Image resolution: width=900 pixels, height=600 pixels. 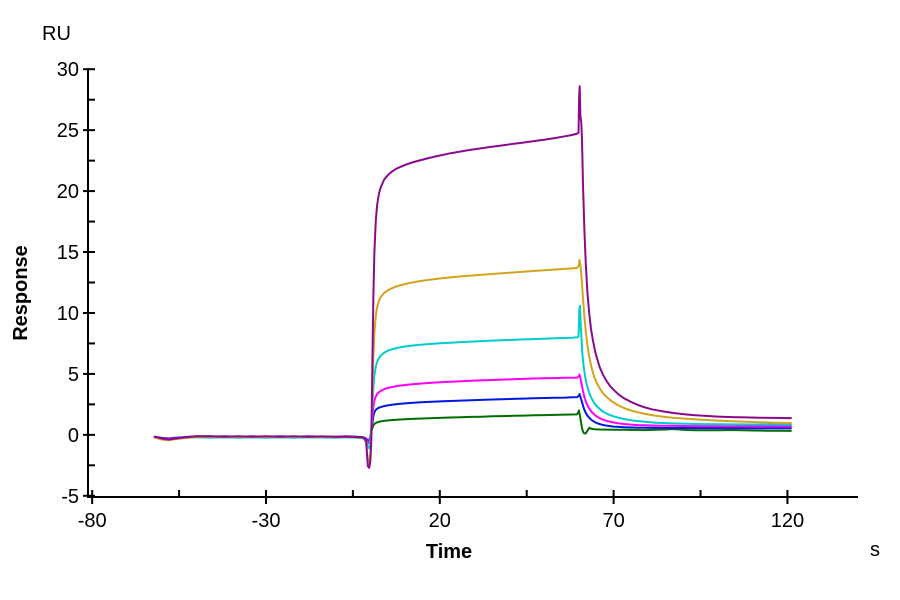 I want to click on x-axis-unit-label: s, so click(x=875, y=550).